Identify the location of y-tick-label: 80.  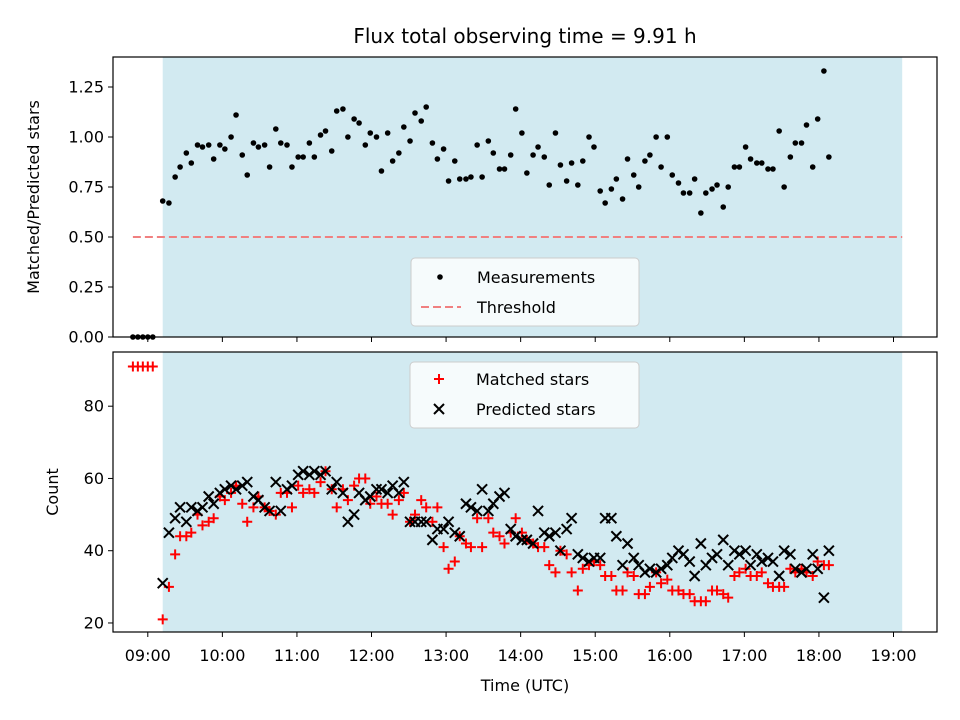
(94, 406).